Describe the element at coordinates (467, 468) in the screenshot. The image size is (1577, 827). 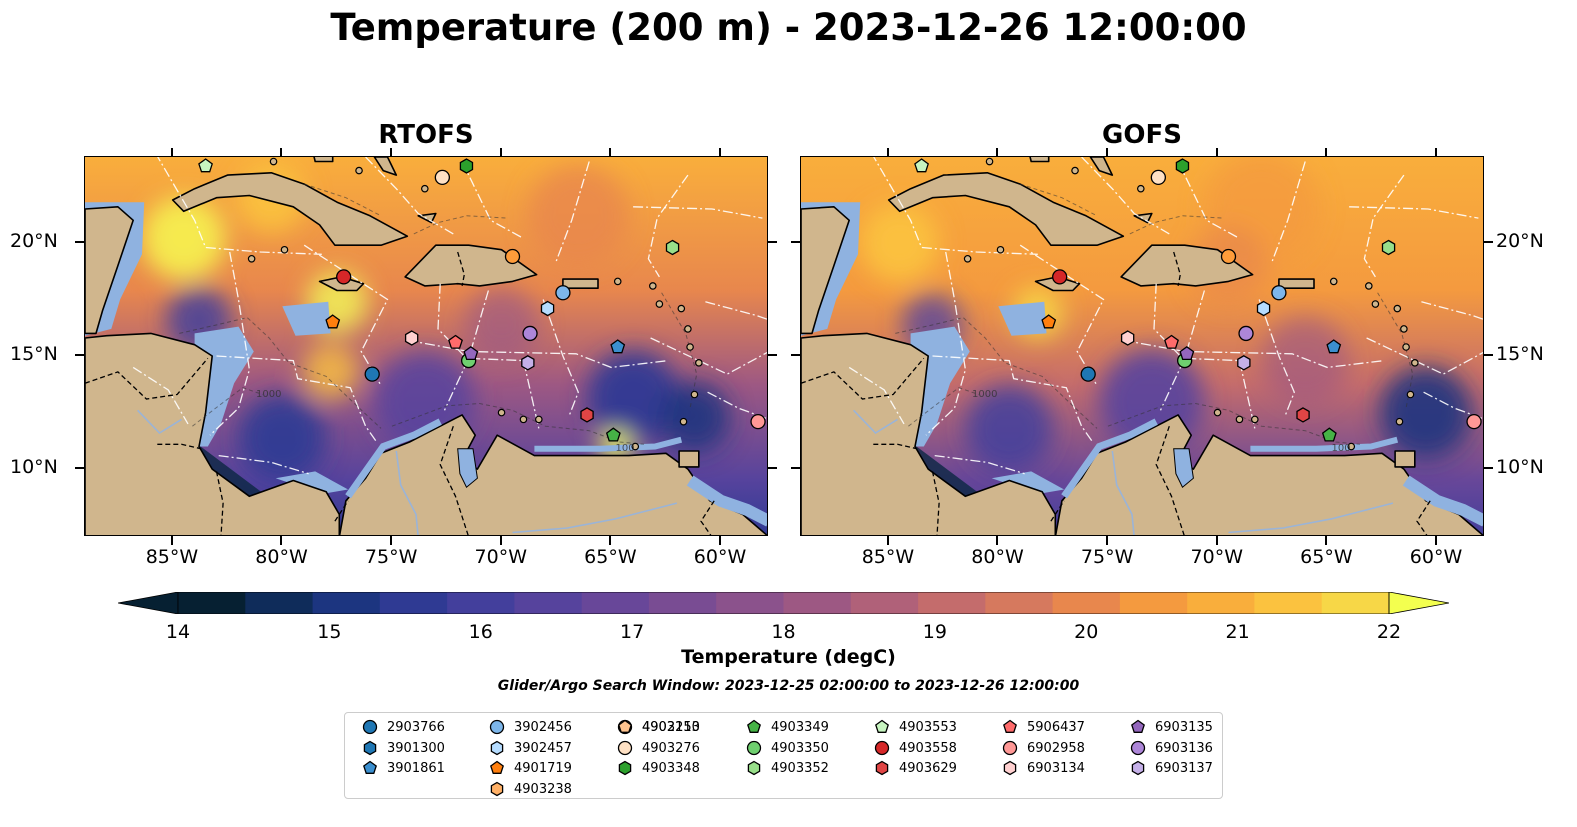
I see `lake-maracaibo` at that location.